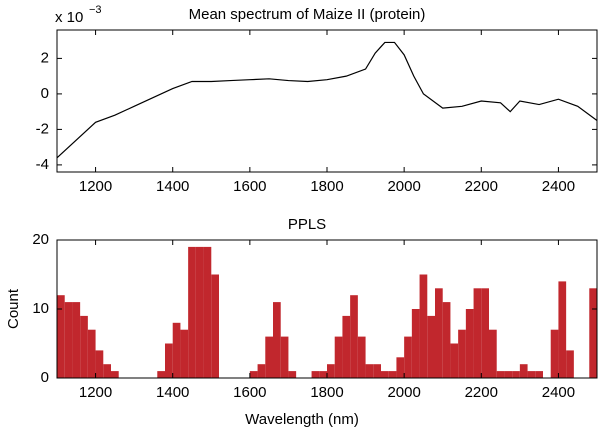  I want to click on y-multiplier-exponent: −3, so click(95, 10).